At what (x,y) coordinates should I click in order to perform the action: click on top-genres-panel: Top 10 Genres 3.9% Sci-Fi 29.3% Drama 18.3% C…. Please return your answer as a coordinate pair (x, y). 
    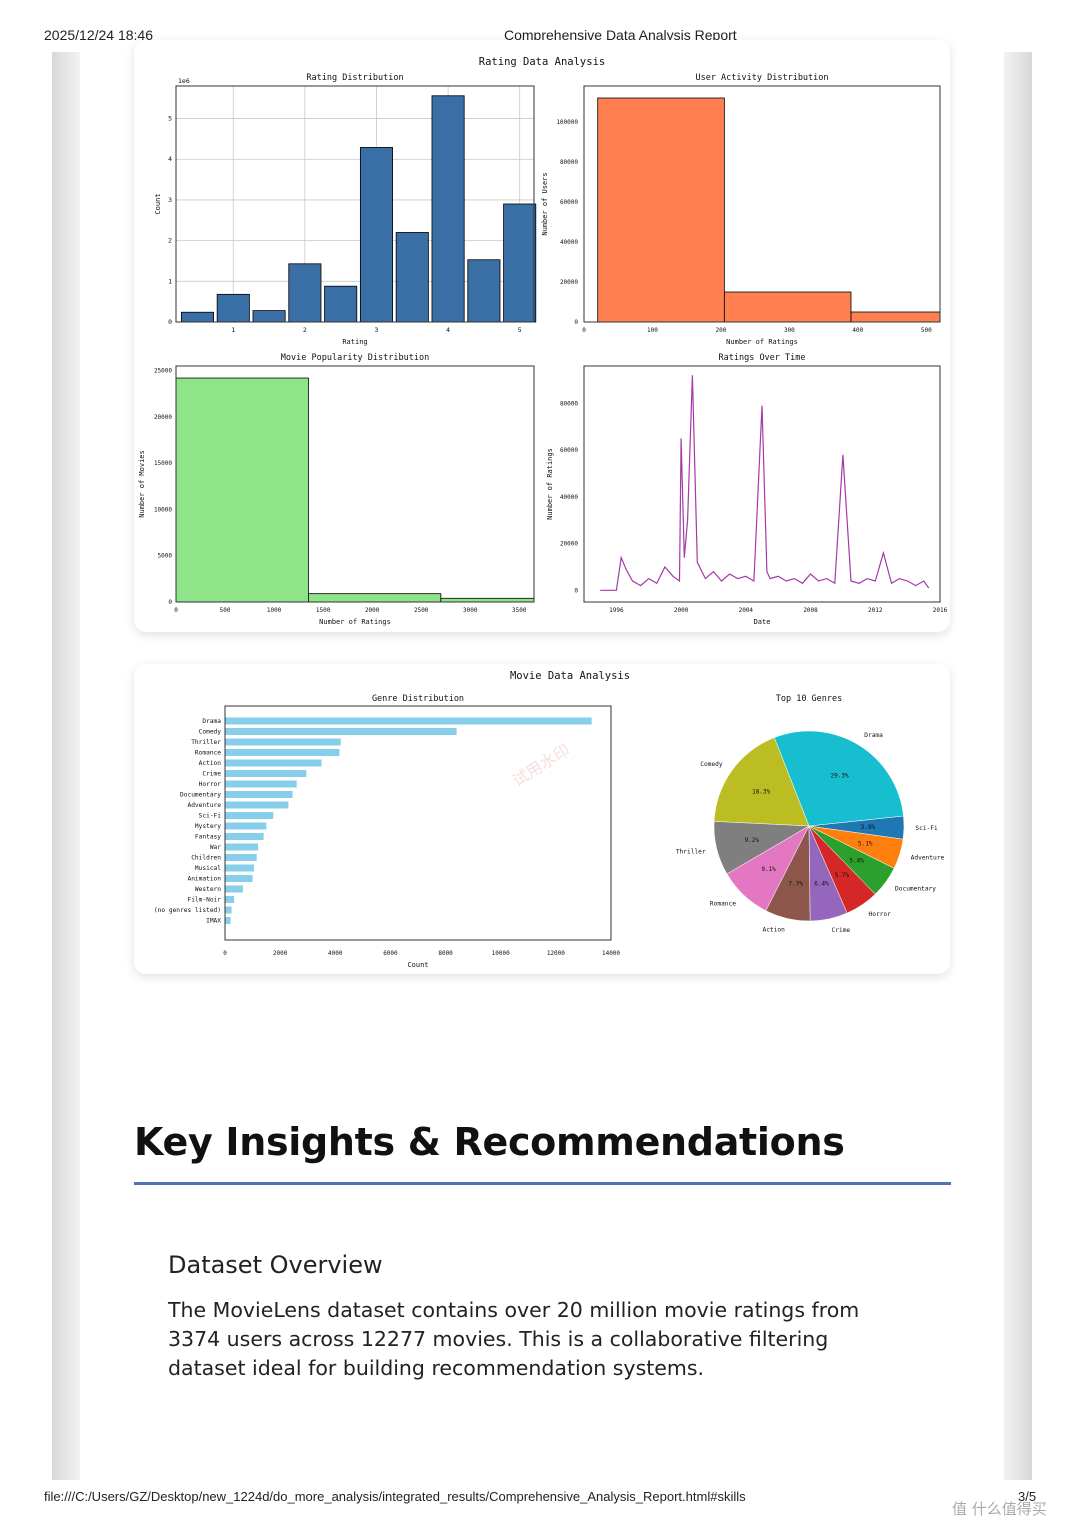
    Looking at the image, I should click on (810, 814).